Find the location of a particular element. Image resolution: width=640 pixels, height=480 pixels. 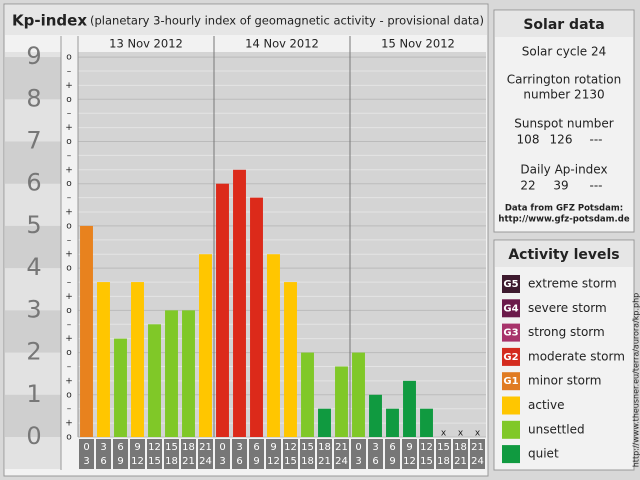

x-tick-label: 0 is located at coordinates (86, 447).